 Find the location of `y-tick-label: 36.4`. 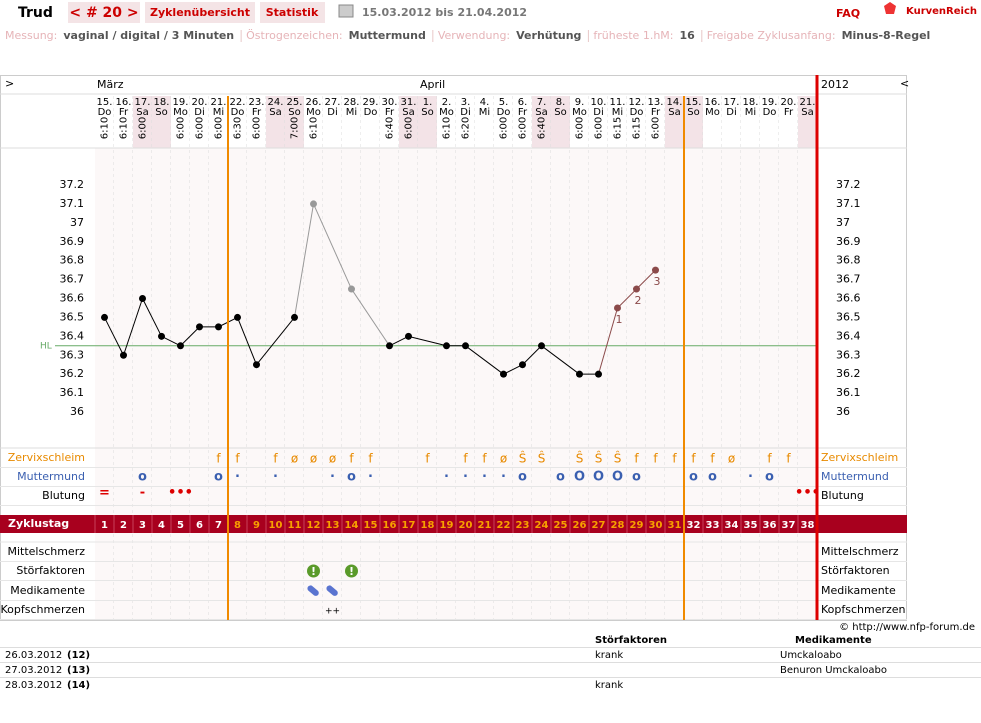

y-tick-label: 36.4 is located at coordinates (72, 335).